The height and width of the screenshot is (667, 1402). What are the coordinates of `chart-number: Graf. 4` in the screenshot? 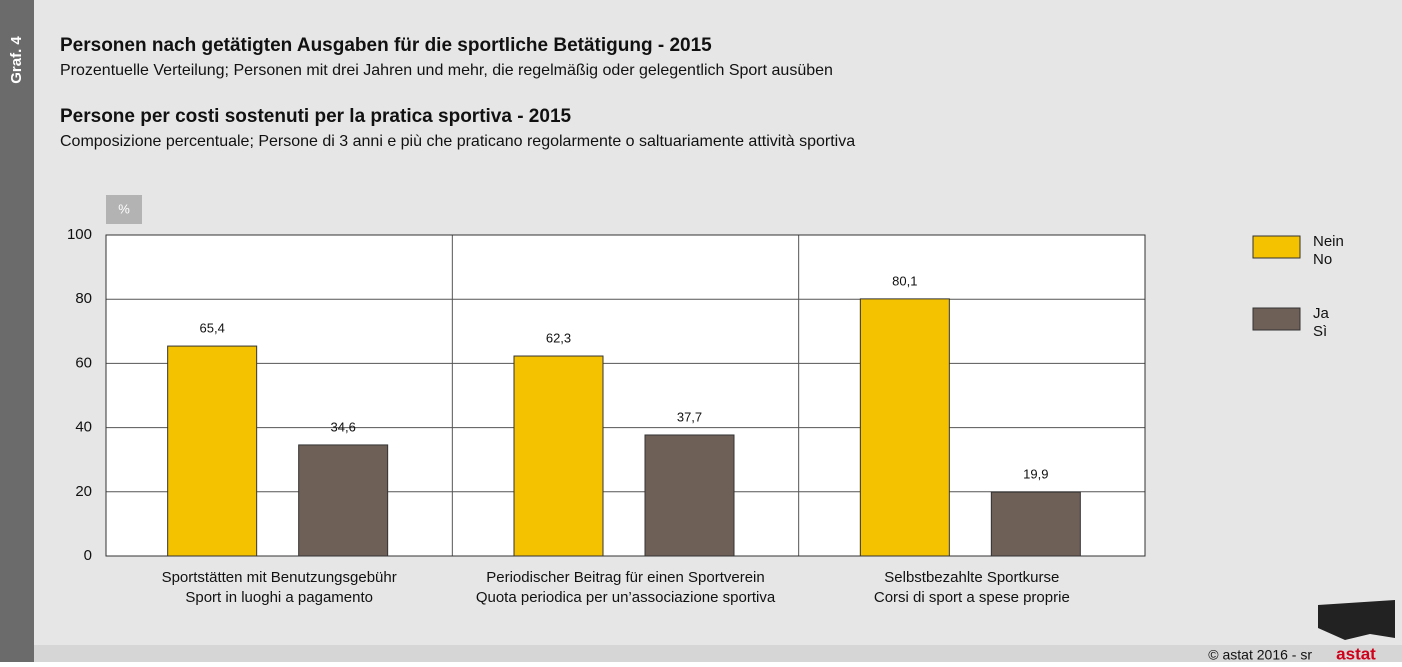 It's located at (16, 60).